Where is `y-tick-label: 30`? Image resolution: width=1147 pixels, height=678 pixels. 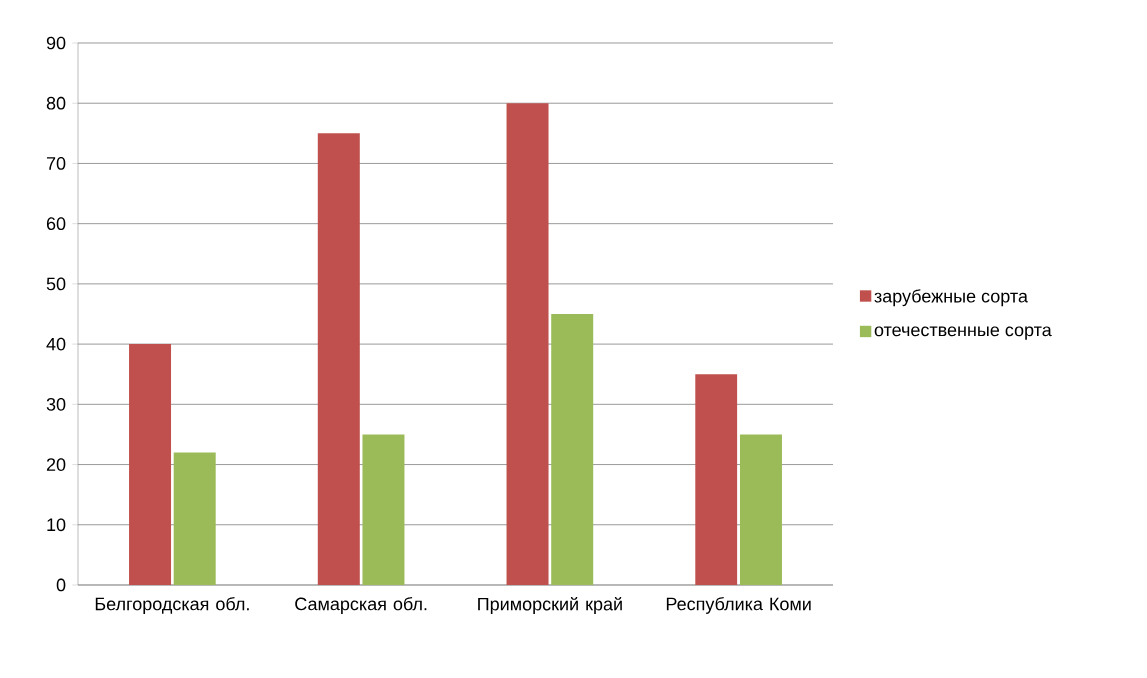 y-tick-label: 30 is located at coordinates (56, 404).